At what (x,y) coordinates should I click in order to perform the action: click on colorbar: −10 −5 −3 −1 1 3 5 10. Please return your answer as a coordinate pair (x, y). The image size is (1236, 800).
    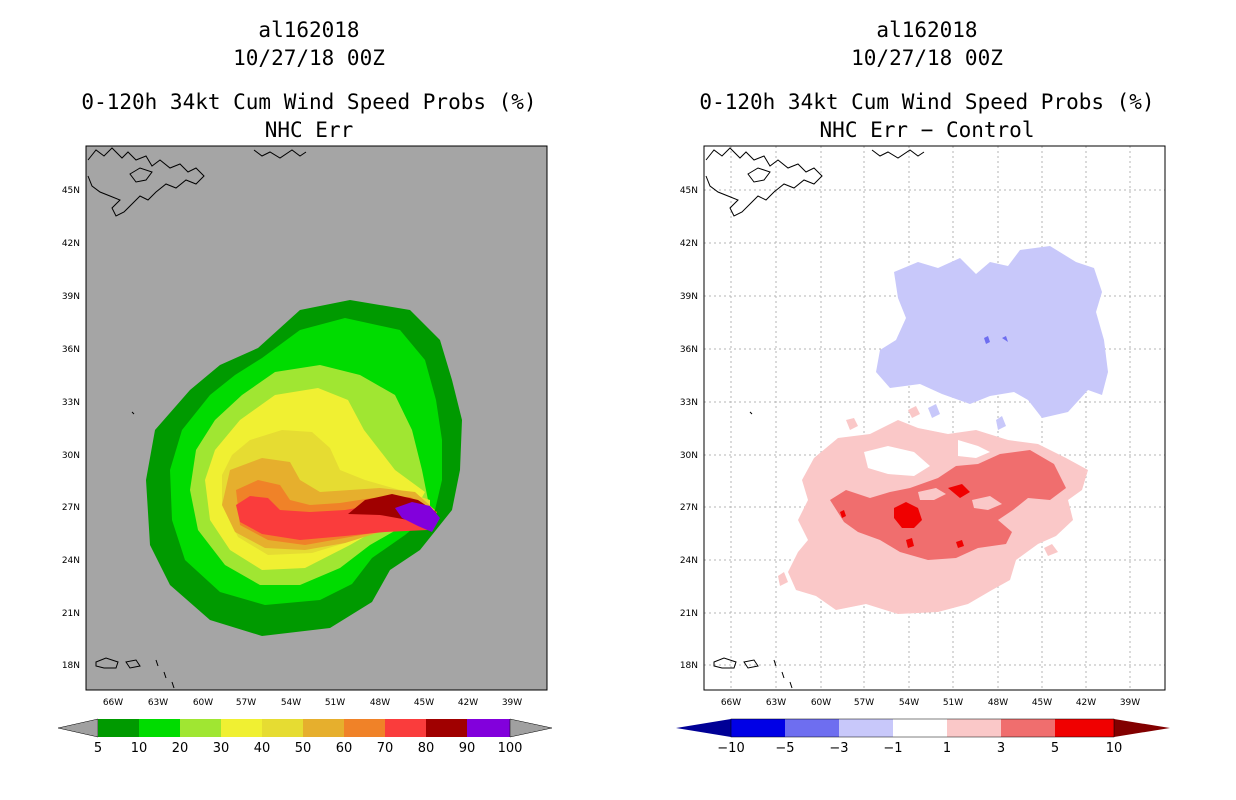
    Looking at the image, I should click on (923, 737).